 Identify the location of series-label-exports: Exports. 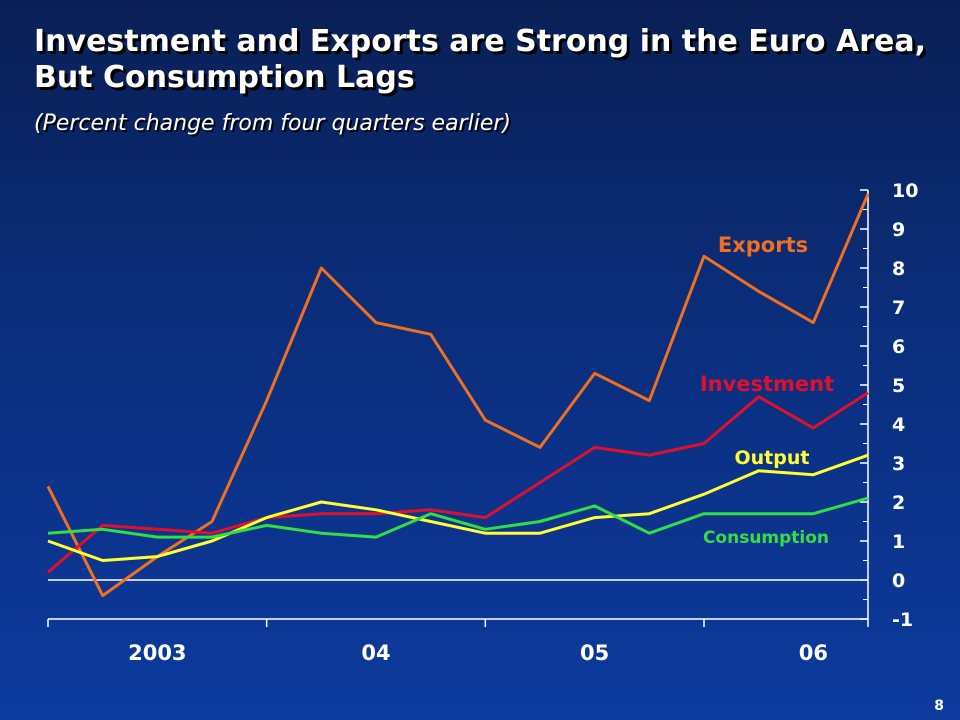
(763, 245).